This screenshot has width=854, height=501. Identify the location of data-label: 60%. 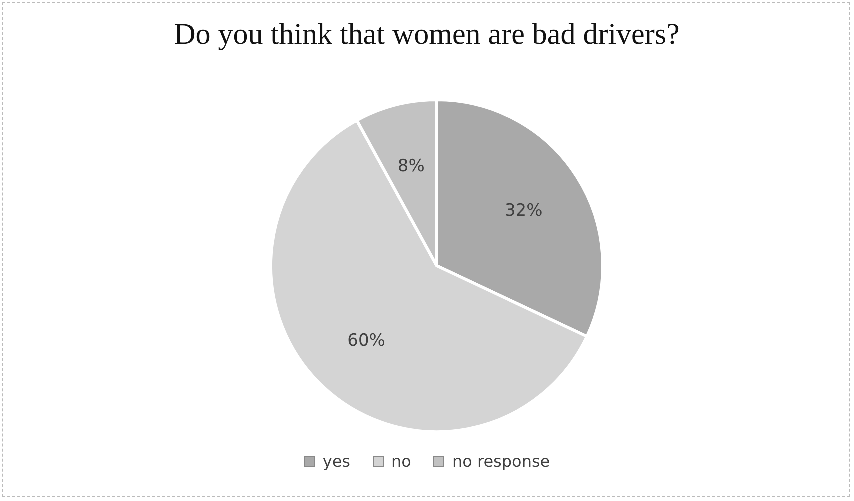
(367, 341).